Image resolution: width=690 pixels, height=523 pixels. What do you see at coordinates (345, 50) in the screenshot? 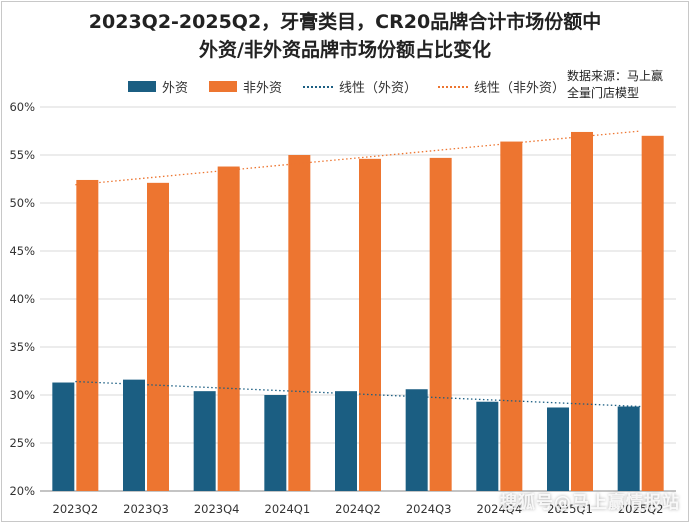
I see `title-line-2: 外资/非外资品牌市场份额占比变化` at bounding box center [345, 50].